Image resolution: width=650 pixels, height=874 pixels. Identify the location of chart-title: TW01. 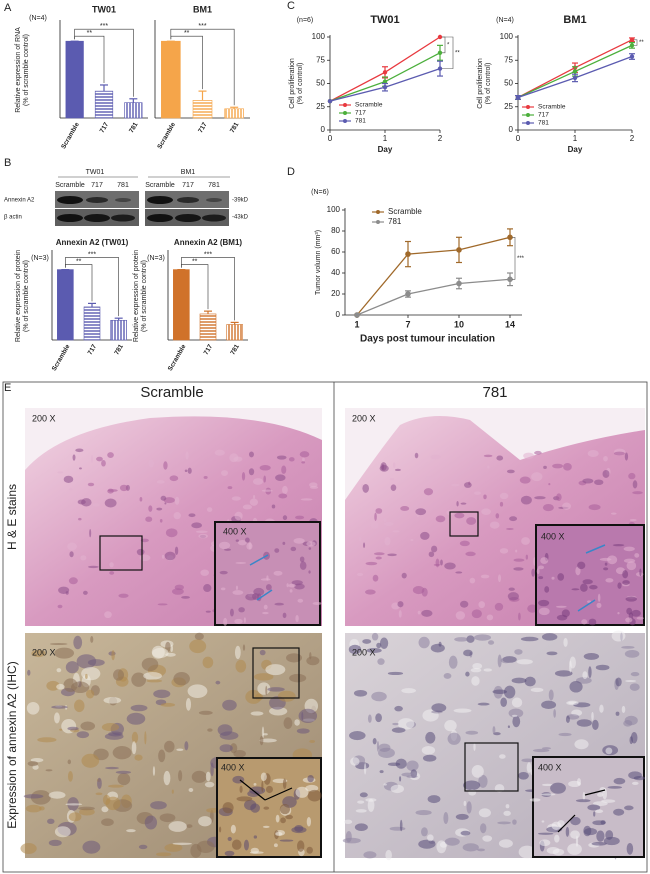
(384, 20).